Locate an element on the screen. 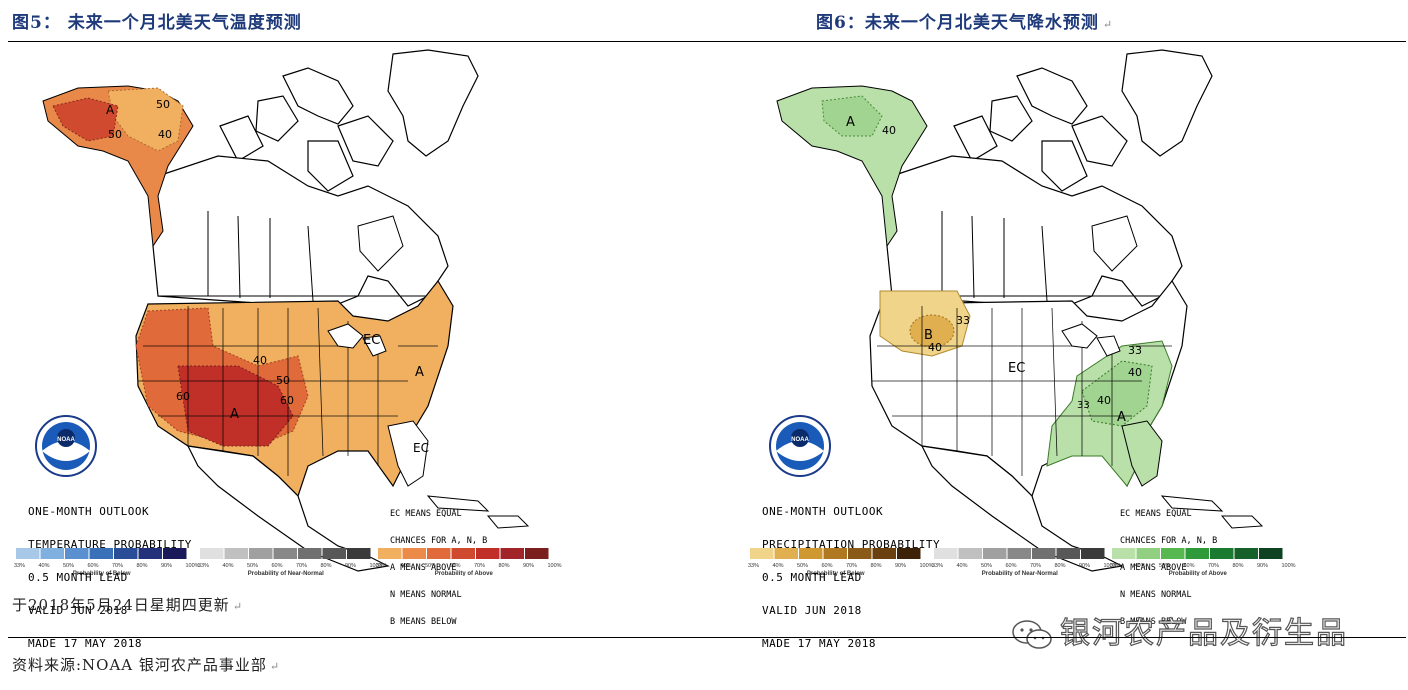 The image size is (1408, 690). figure-6-title: 图6：未来一个月北美天气降水预测 ↵ is located at coordinates (965, 23).